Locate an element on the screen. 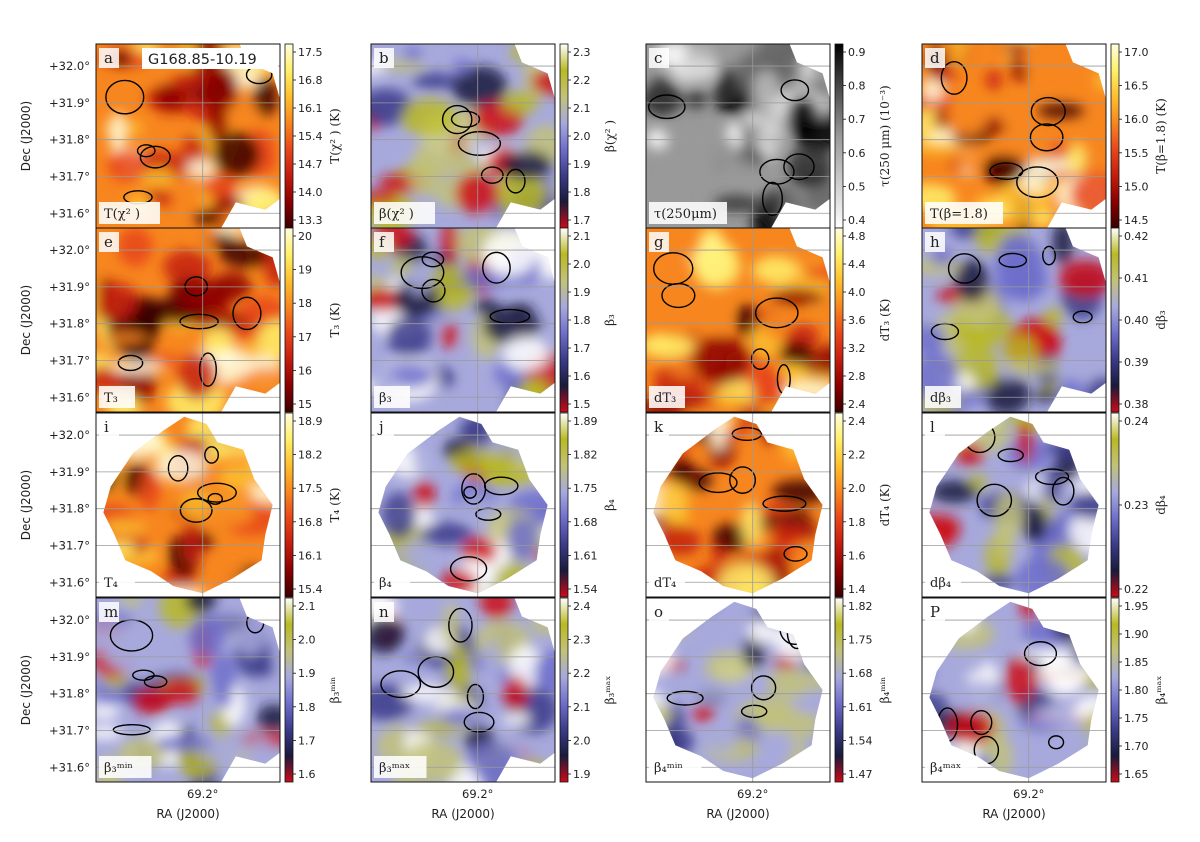  colorbar: 1.82 1.75 1.68 1.61 1.54 1.47 β₄ᵐⁱⁿ is located at coordinates (863, 690).